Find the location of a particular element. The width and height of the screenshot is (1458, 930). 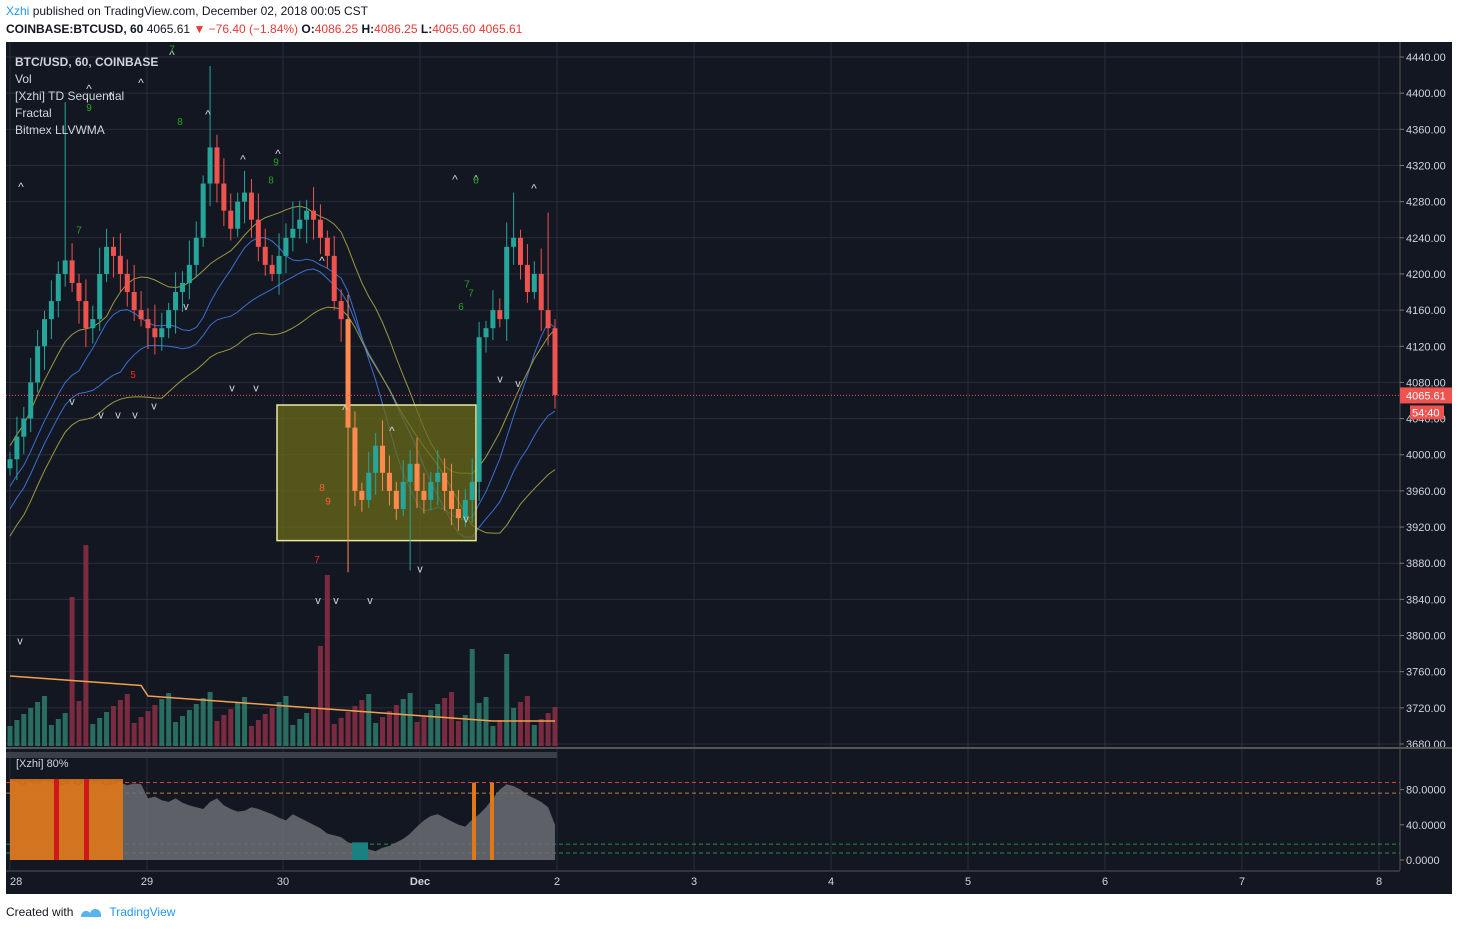

osc-tick-label: 40.0000 is located at coordinates (1426, 826).